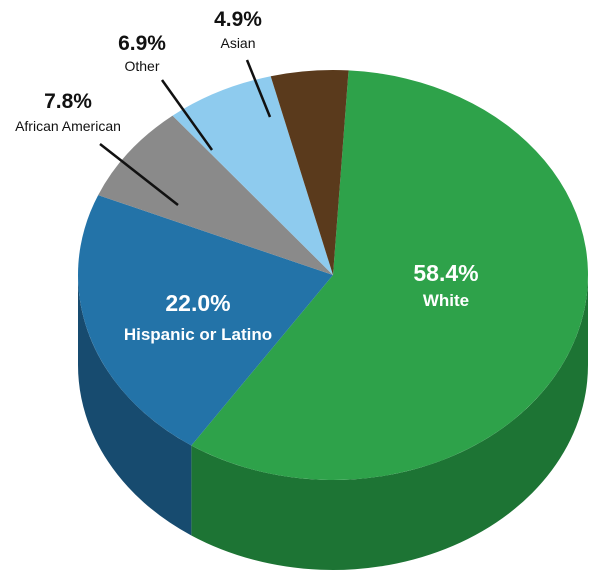 This screenshot has height=571, width=590. Describe the element at coordinates (142, 43) in the screenshot. I see `slice-label-percent-other: 6.9%` at that location.